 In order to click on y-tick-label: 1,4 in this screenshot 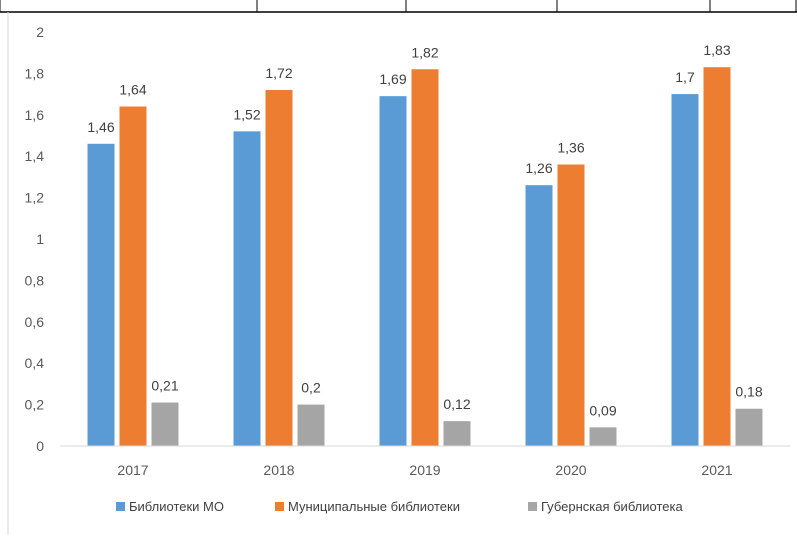, I will do `click(35, 156)`.